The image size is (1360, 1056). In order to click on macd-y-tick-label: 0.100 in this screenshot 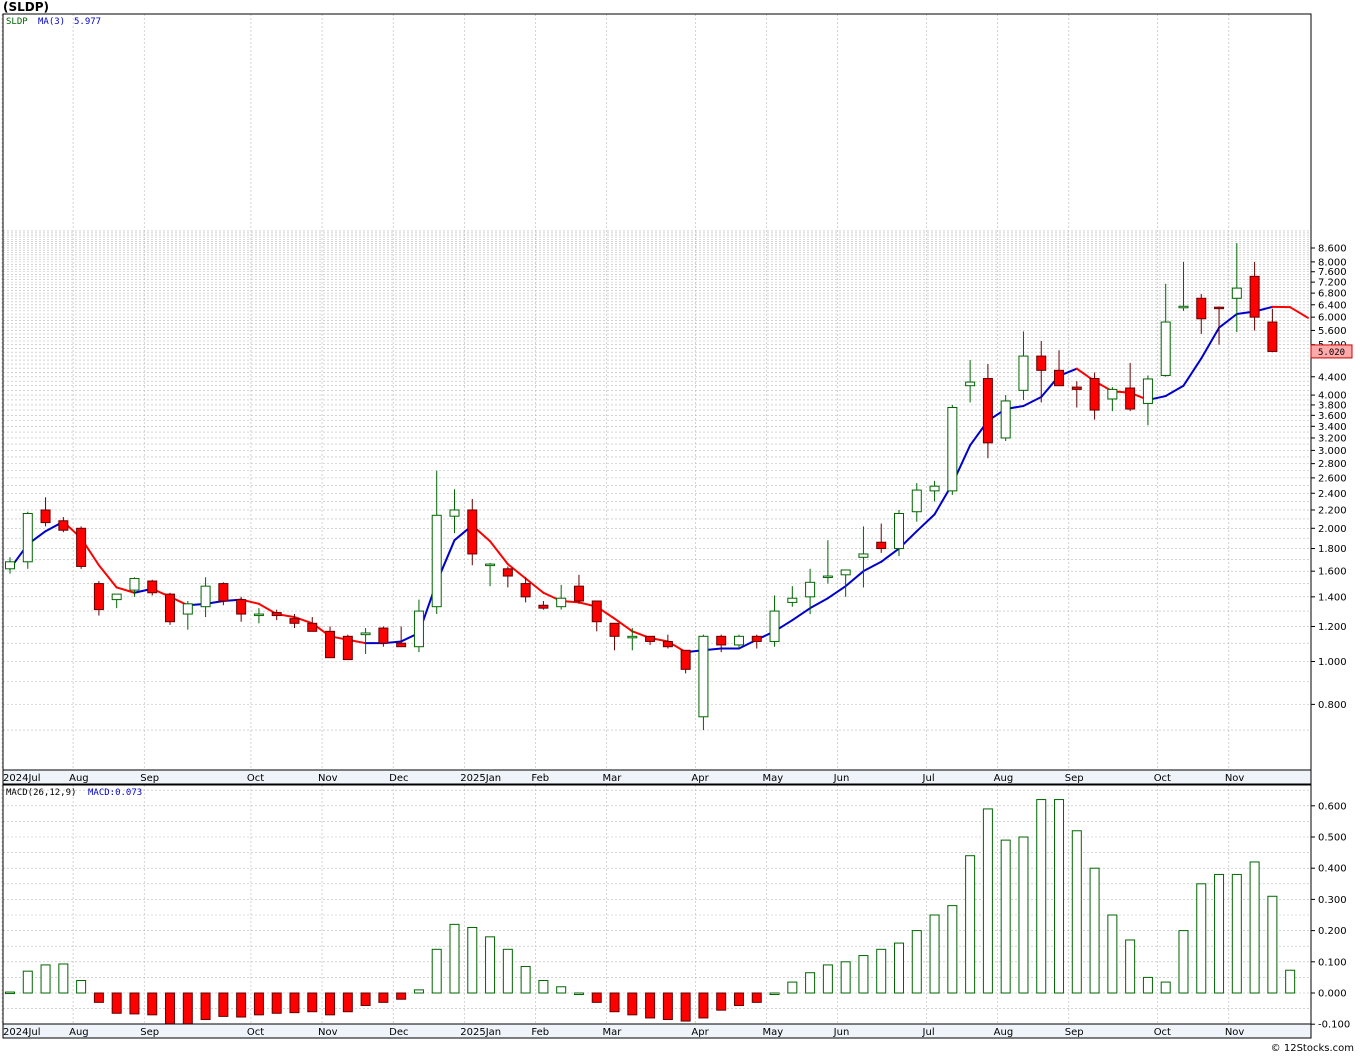, I will do `click(1332, 962)`.